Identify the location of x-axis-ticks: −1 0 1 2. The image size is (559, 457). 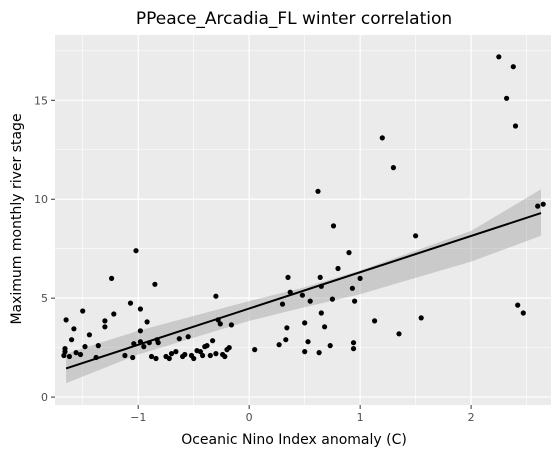
(302, 414).